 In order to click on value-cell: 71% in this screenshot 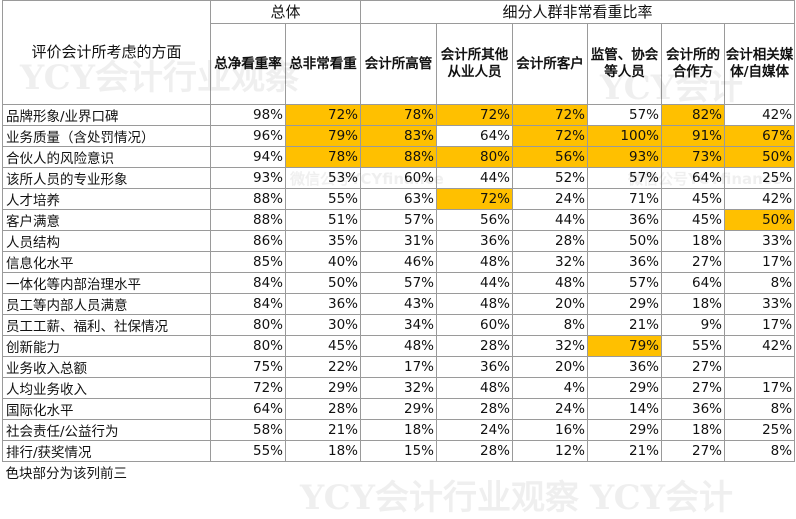, I will do `click(625, 199)`.